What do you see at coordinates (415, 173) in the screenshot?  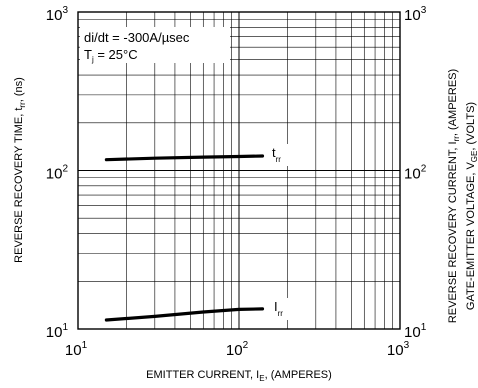 I see `y-right-tick-label: 10²` at bounding box center [415, 173].